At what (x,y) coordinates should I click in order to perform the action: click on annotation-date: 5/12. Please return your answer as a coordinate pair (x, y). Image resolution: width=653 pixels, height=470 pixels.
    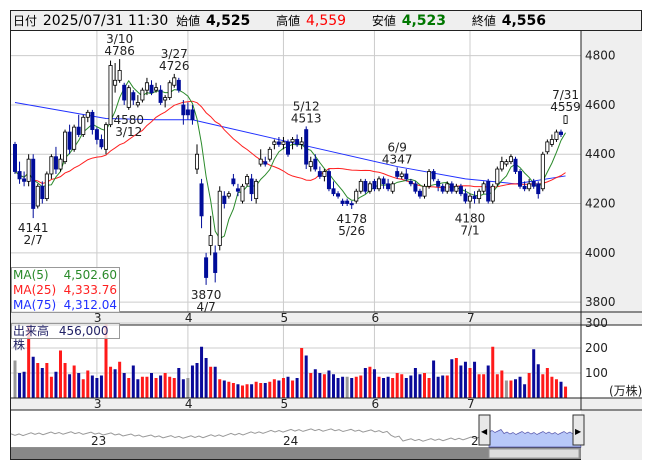
    Looking at the image, I should click on (306, 106).